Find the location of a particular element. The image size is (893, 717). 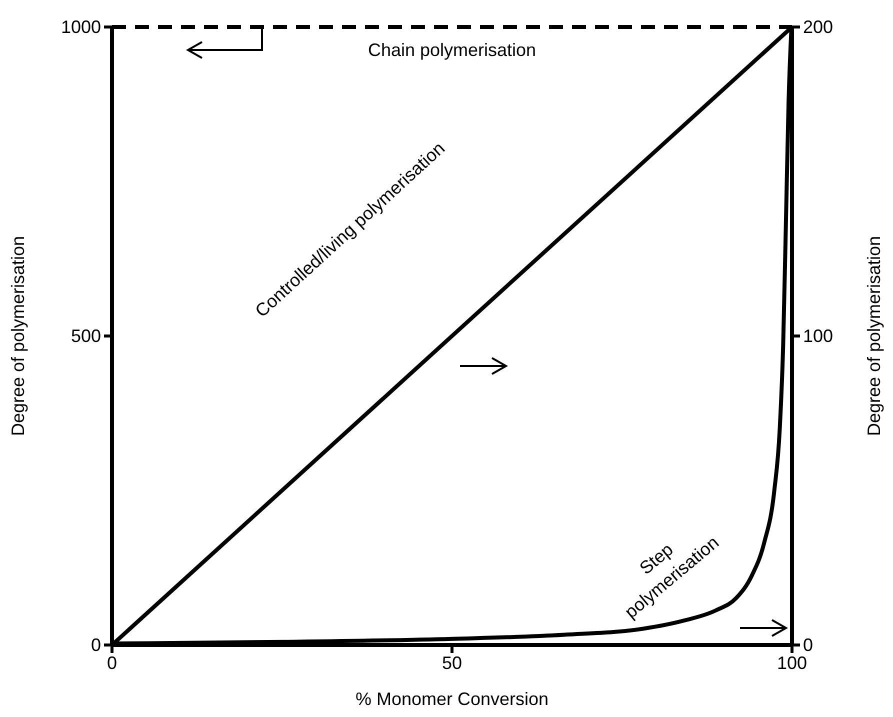

y-tick-label: 500 is located at coordinates (85, 336).